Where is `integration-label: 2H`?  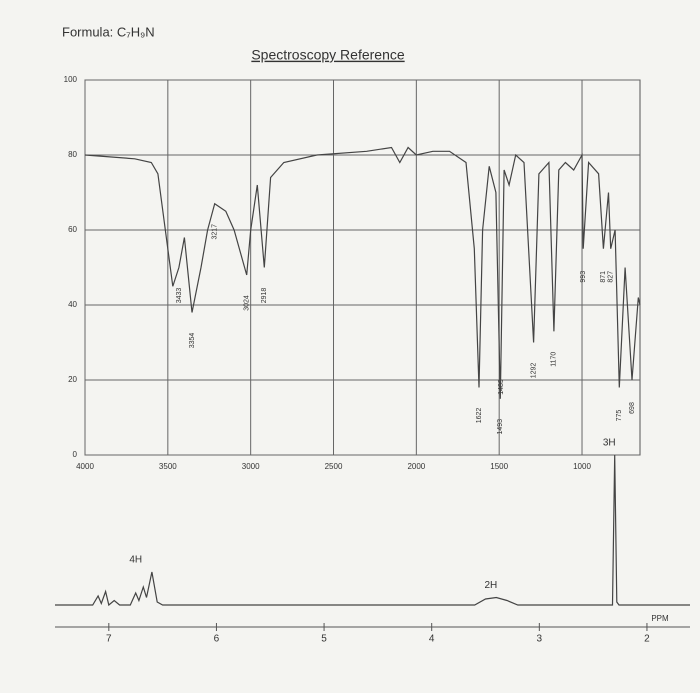 integration-label: 2H is located at coordinates (490, 585).